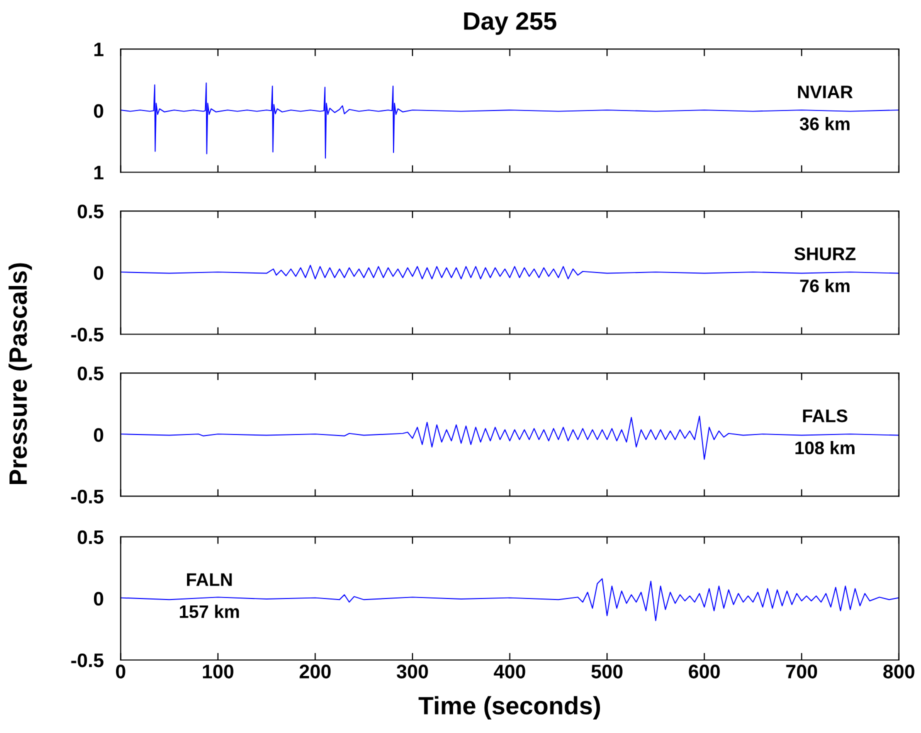 The width and height of the screenshot is (921, 733). I want to click on annotation: 36 km, so click(825, 123).